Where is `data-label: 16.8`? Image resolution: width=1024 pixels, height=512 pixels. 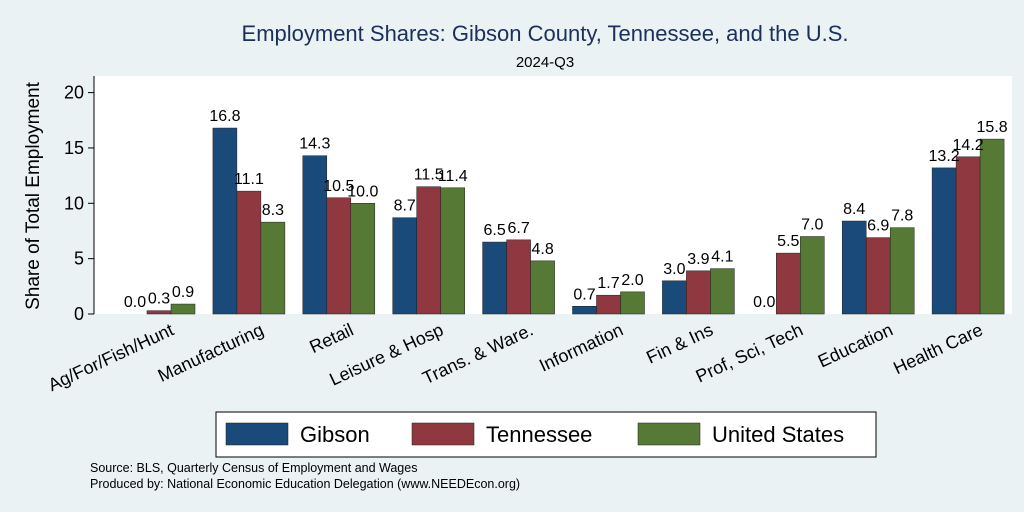 data-label: 16.8 is located at coordinates (224, 116).